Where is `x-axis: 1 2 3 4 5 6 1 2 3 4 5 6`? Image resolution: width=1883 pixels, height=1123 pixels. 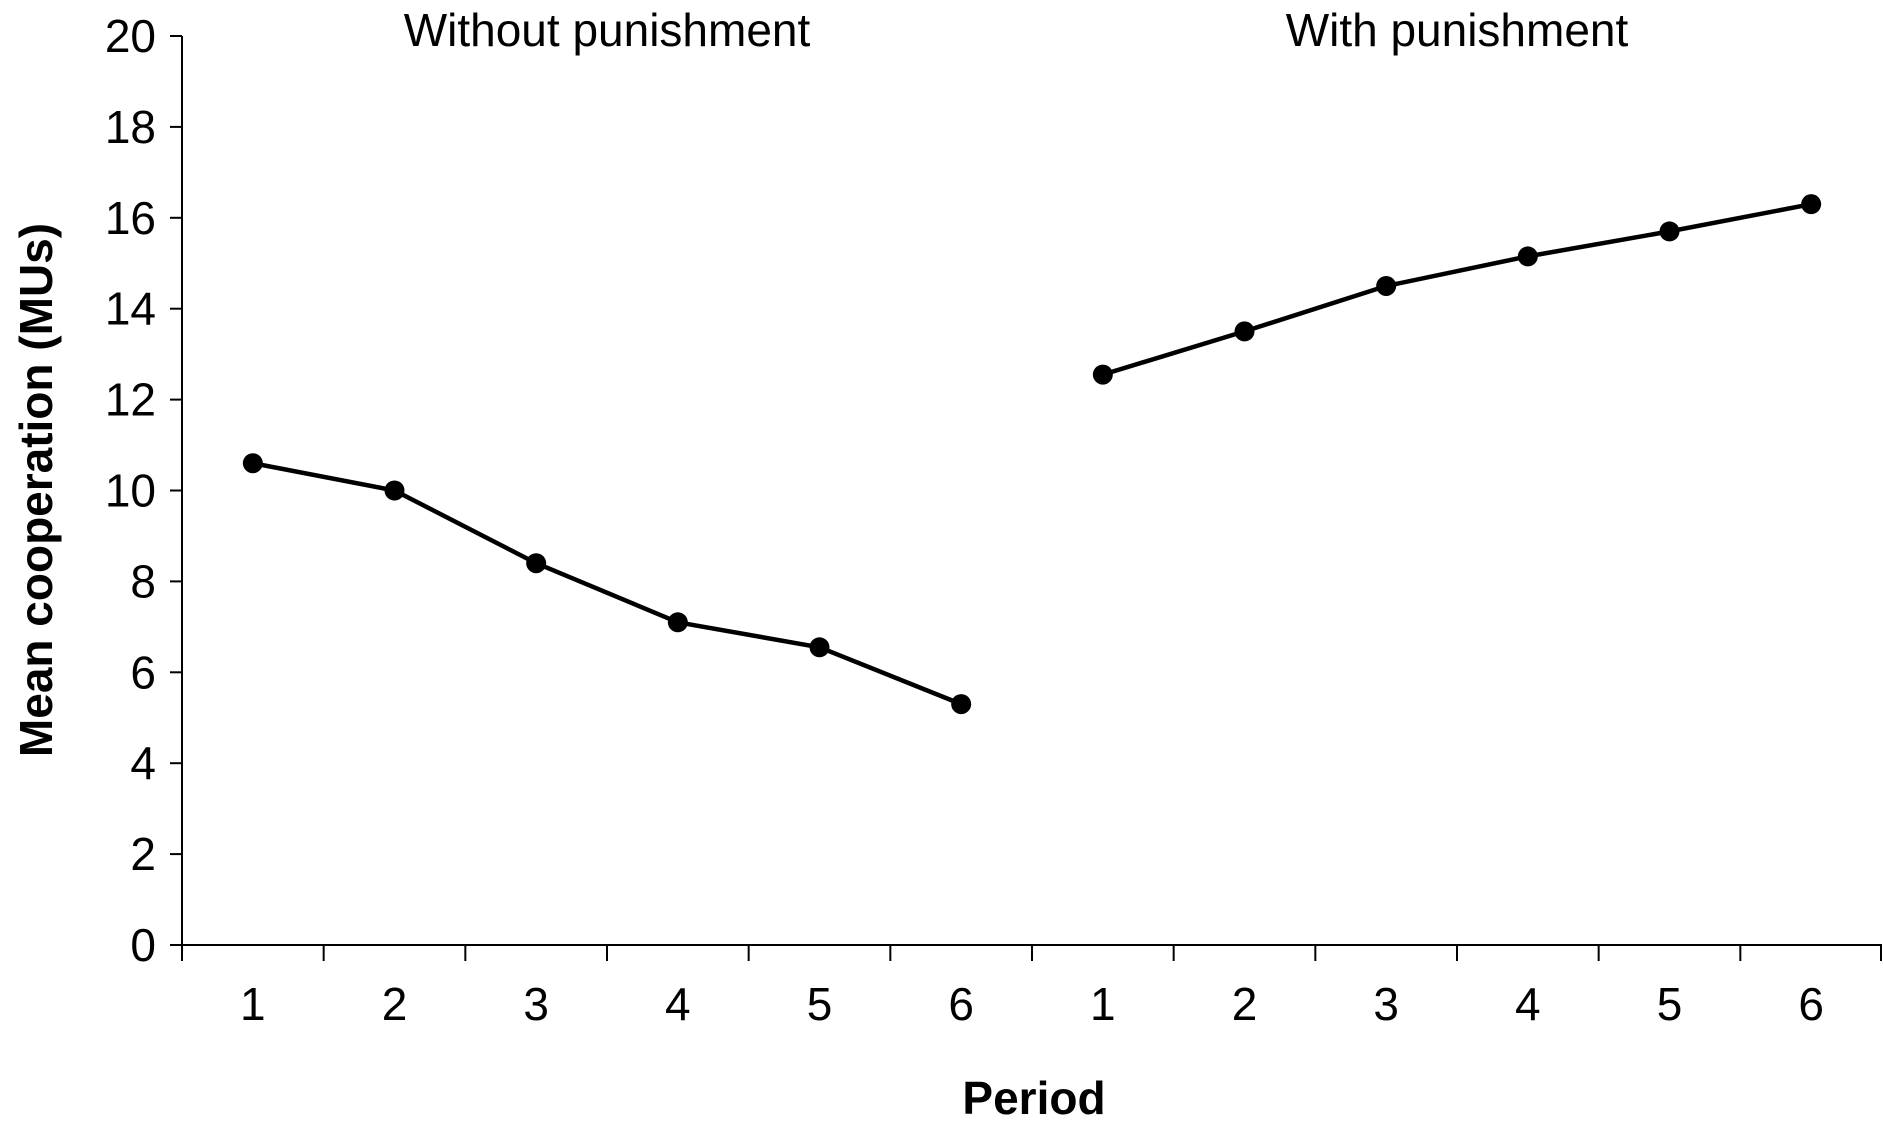 x-axis: 1 2 3 4 5 6 1 2 3 4 5 6 is located at coordinates (1031, 987).